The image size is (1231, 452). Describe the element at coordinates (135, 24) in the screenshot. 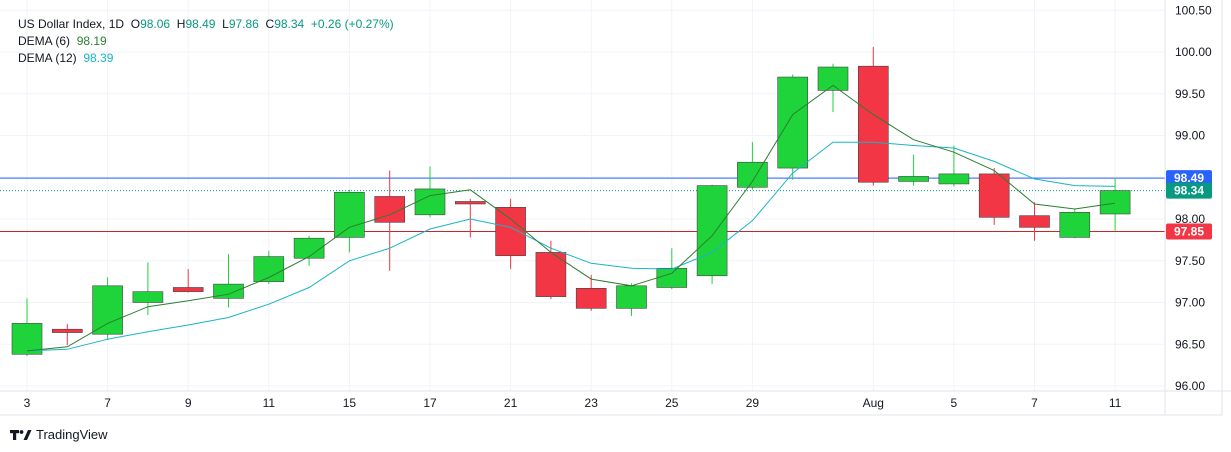

I see `open-label: O` at that location.